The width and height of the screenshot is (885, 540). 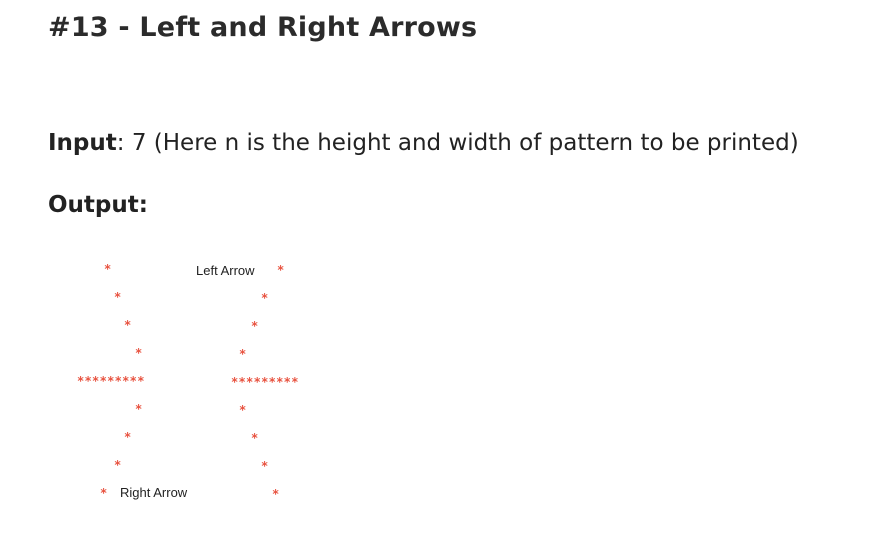 What do you see at coordinates (243, 354) in the screenshot?
I see `left-arrow-row-4: *` at bounding box center [243, 354].